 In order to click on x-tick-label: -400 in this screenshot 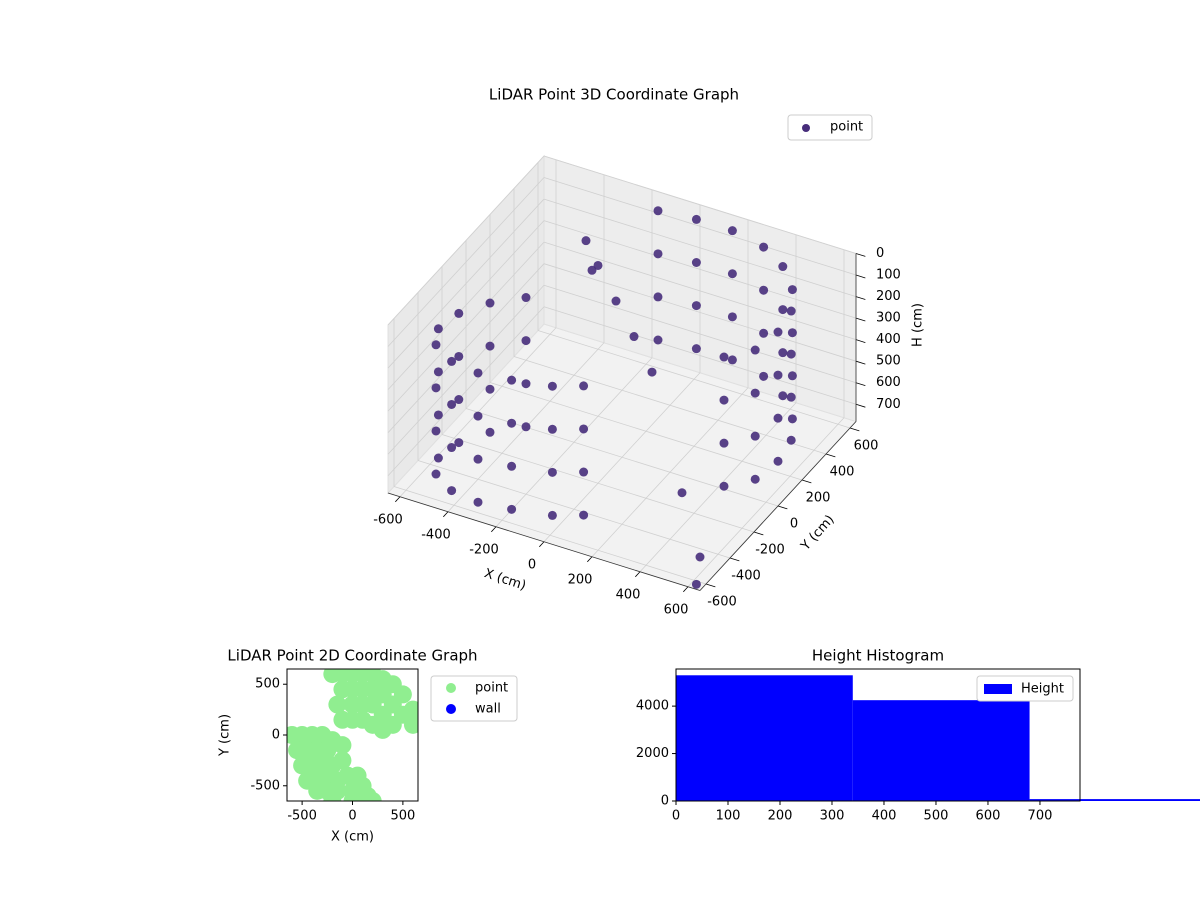, I will do `click(436, 534)`.